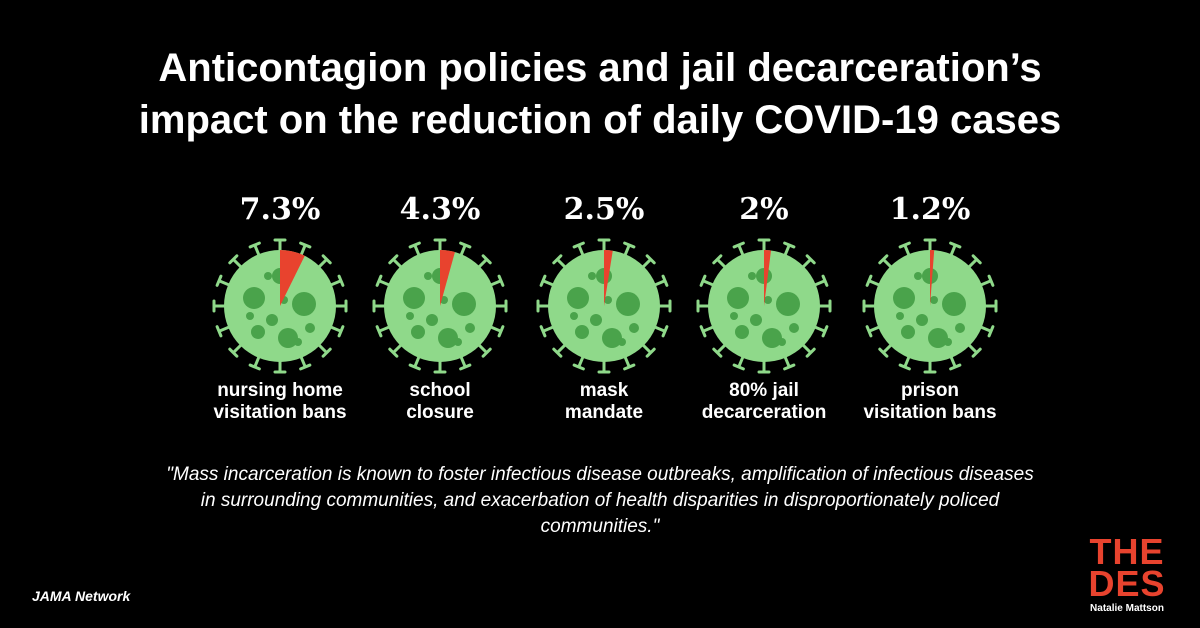 Image resolution: width=1200 pixels, height=628 pixels. I want to click on category-label-line: 80% jail, so click(764, 390).